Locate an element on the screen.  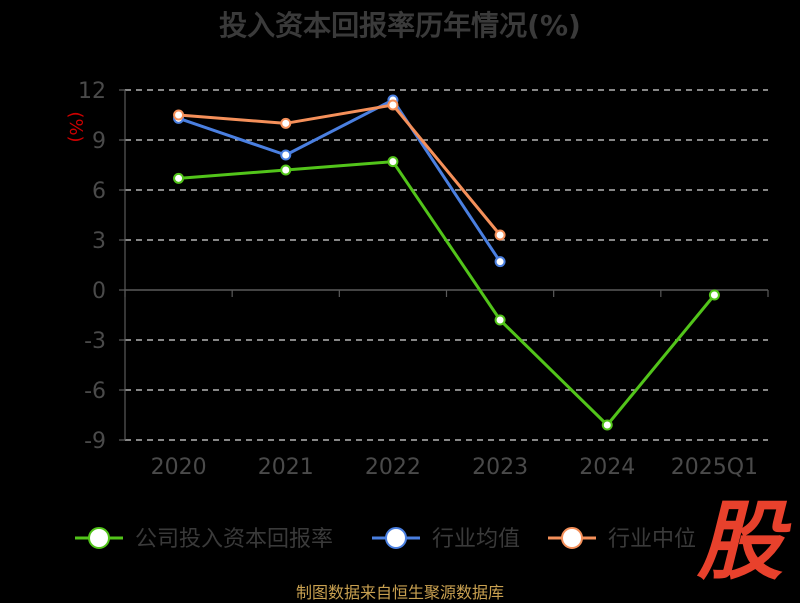
x-tick-label: 2020 is located at coordinates (179, 467).